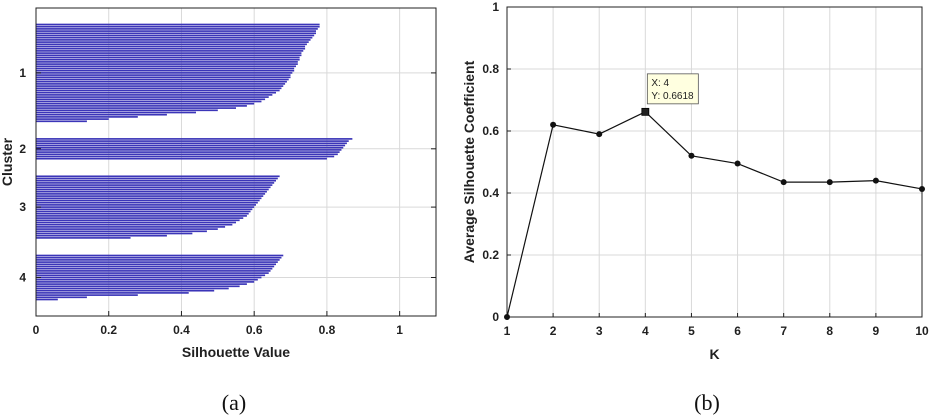 The image size is (933, 417). What do you see at coordinates (507, 331) in the screenshot?
I see `average-silhouette-x-tick-label: 1` at bounding box center [507, 331].